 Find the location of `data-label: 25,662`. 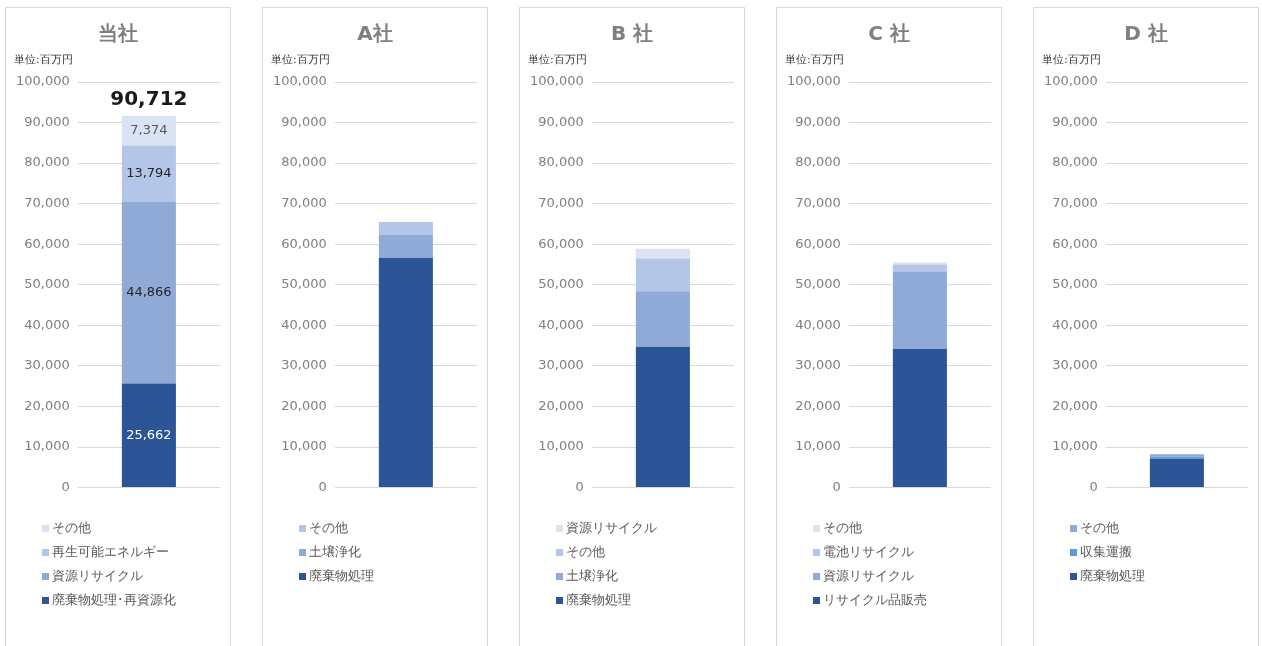

data-label: 25,662 is located at coordinates (149, 434).